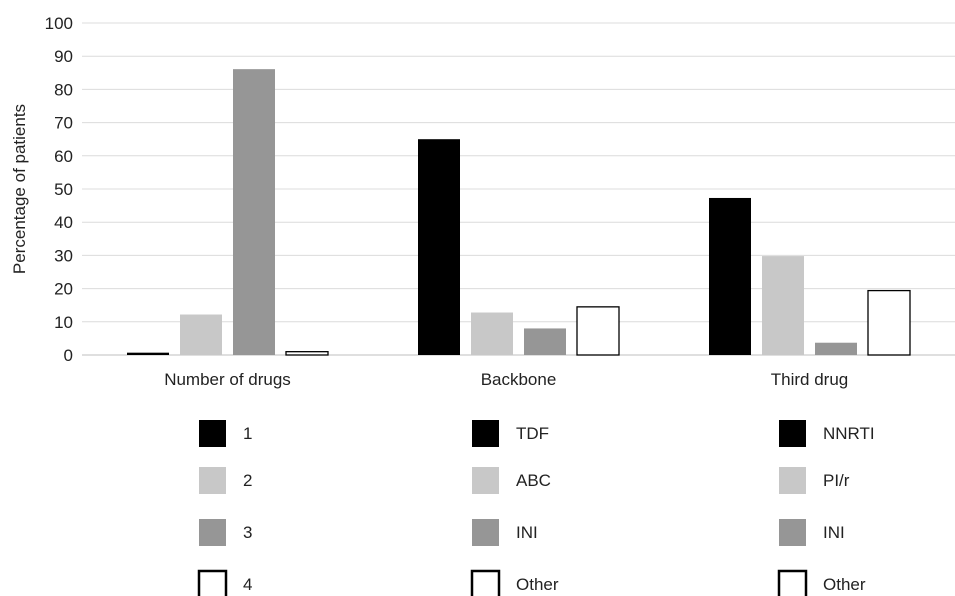  What do you see at coordinates (59, 23) in the screenshot?
I see `y-tick-label: 100` at bounding box center [59, 23].